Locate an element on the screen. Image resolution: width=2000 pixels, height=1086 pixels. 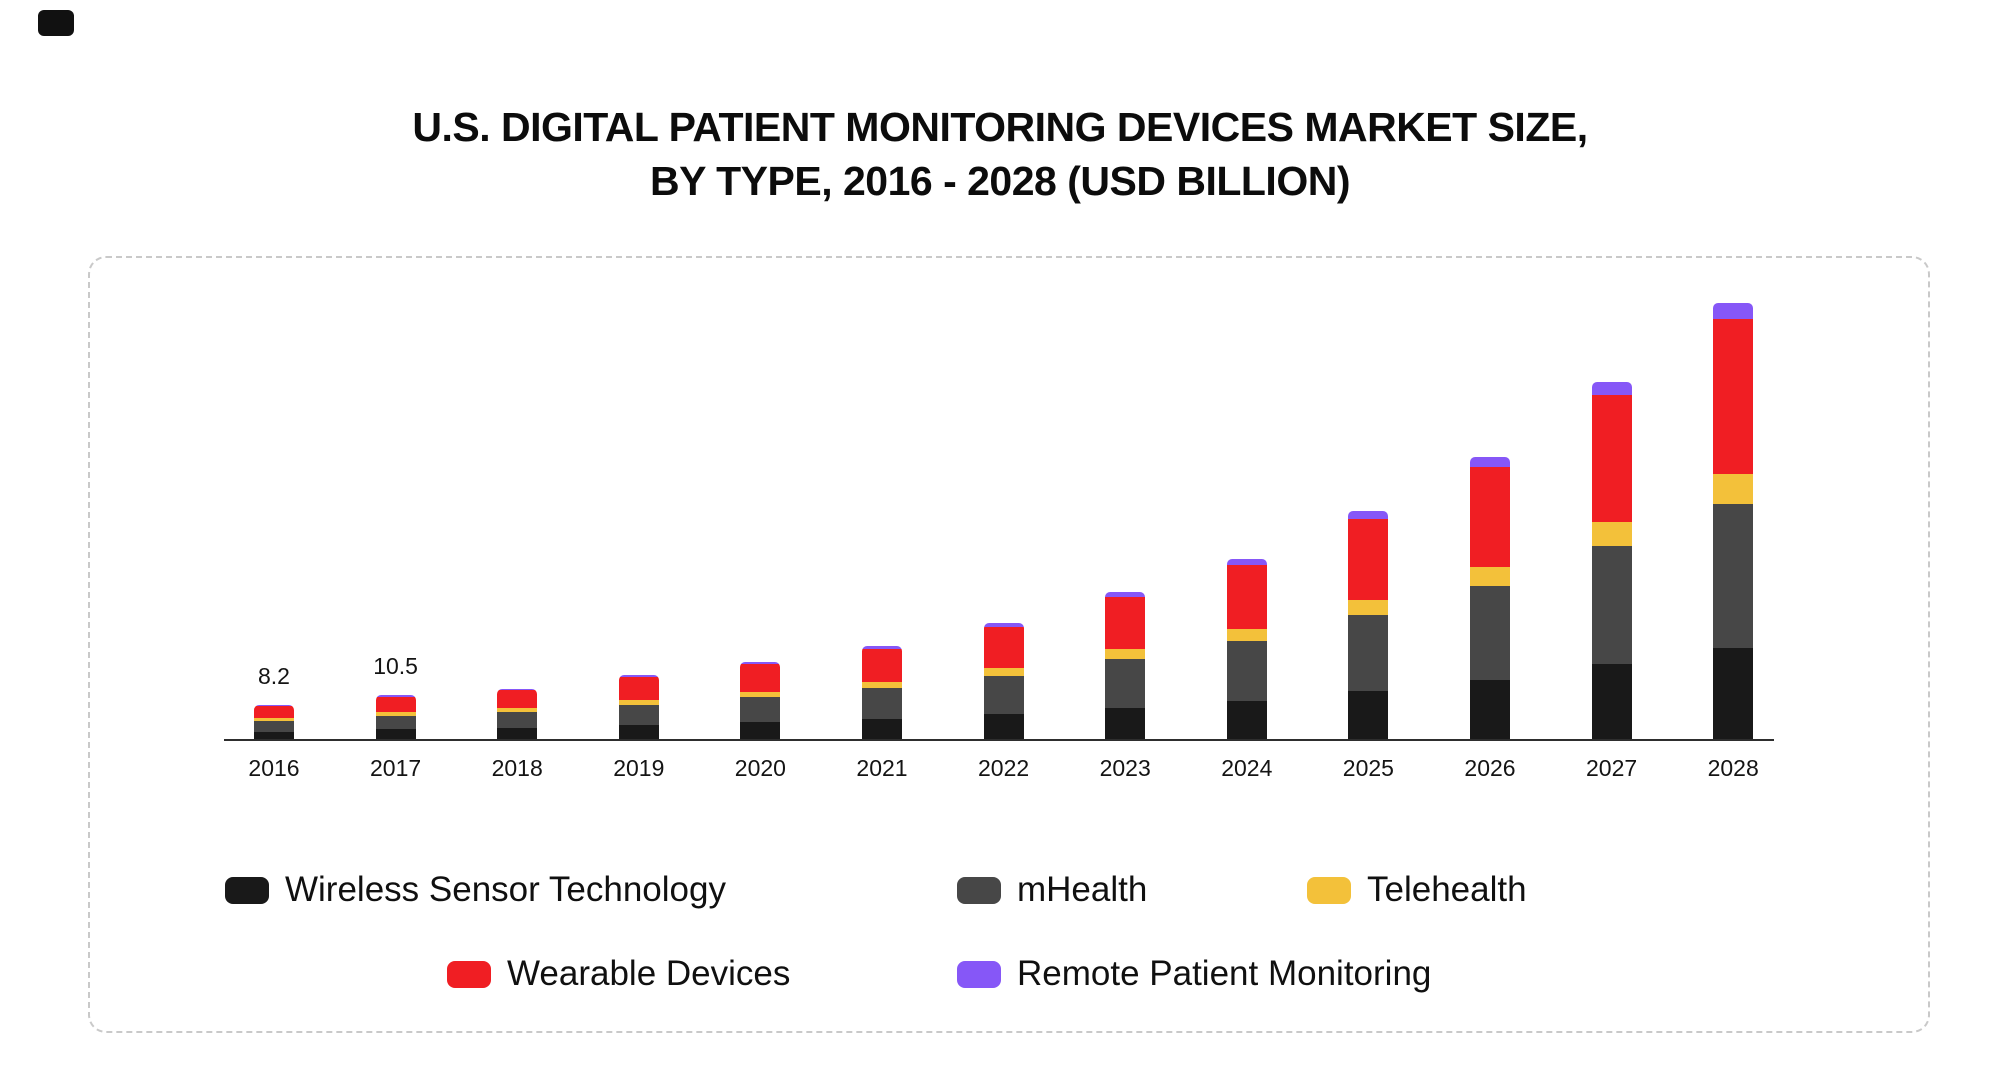
legend-item-remote-patient-monitoring: Remote Patient Monitoring is located at coordinates (1194, 974).